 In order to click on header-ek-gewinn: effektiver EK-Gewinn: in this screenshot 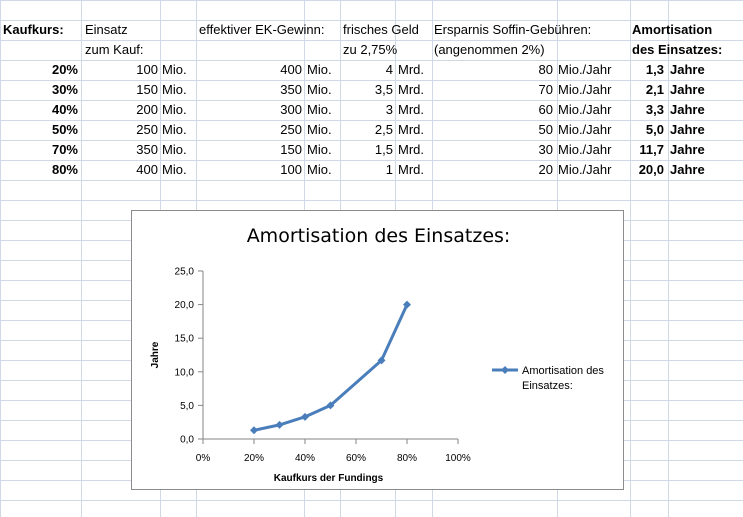, I will do `click(262, 29)`.